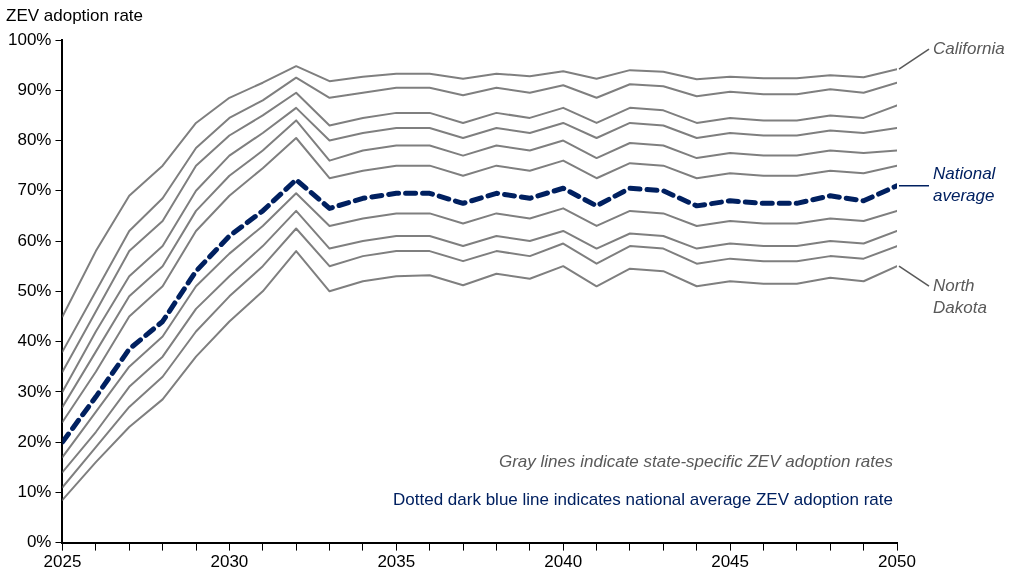 The width and height of the screenshot is (1025, 577). I want to click on y-tick-label: 50%, so click(34, 290).